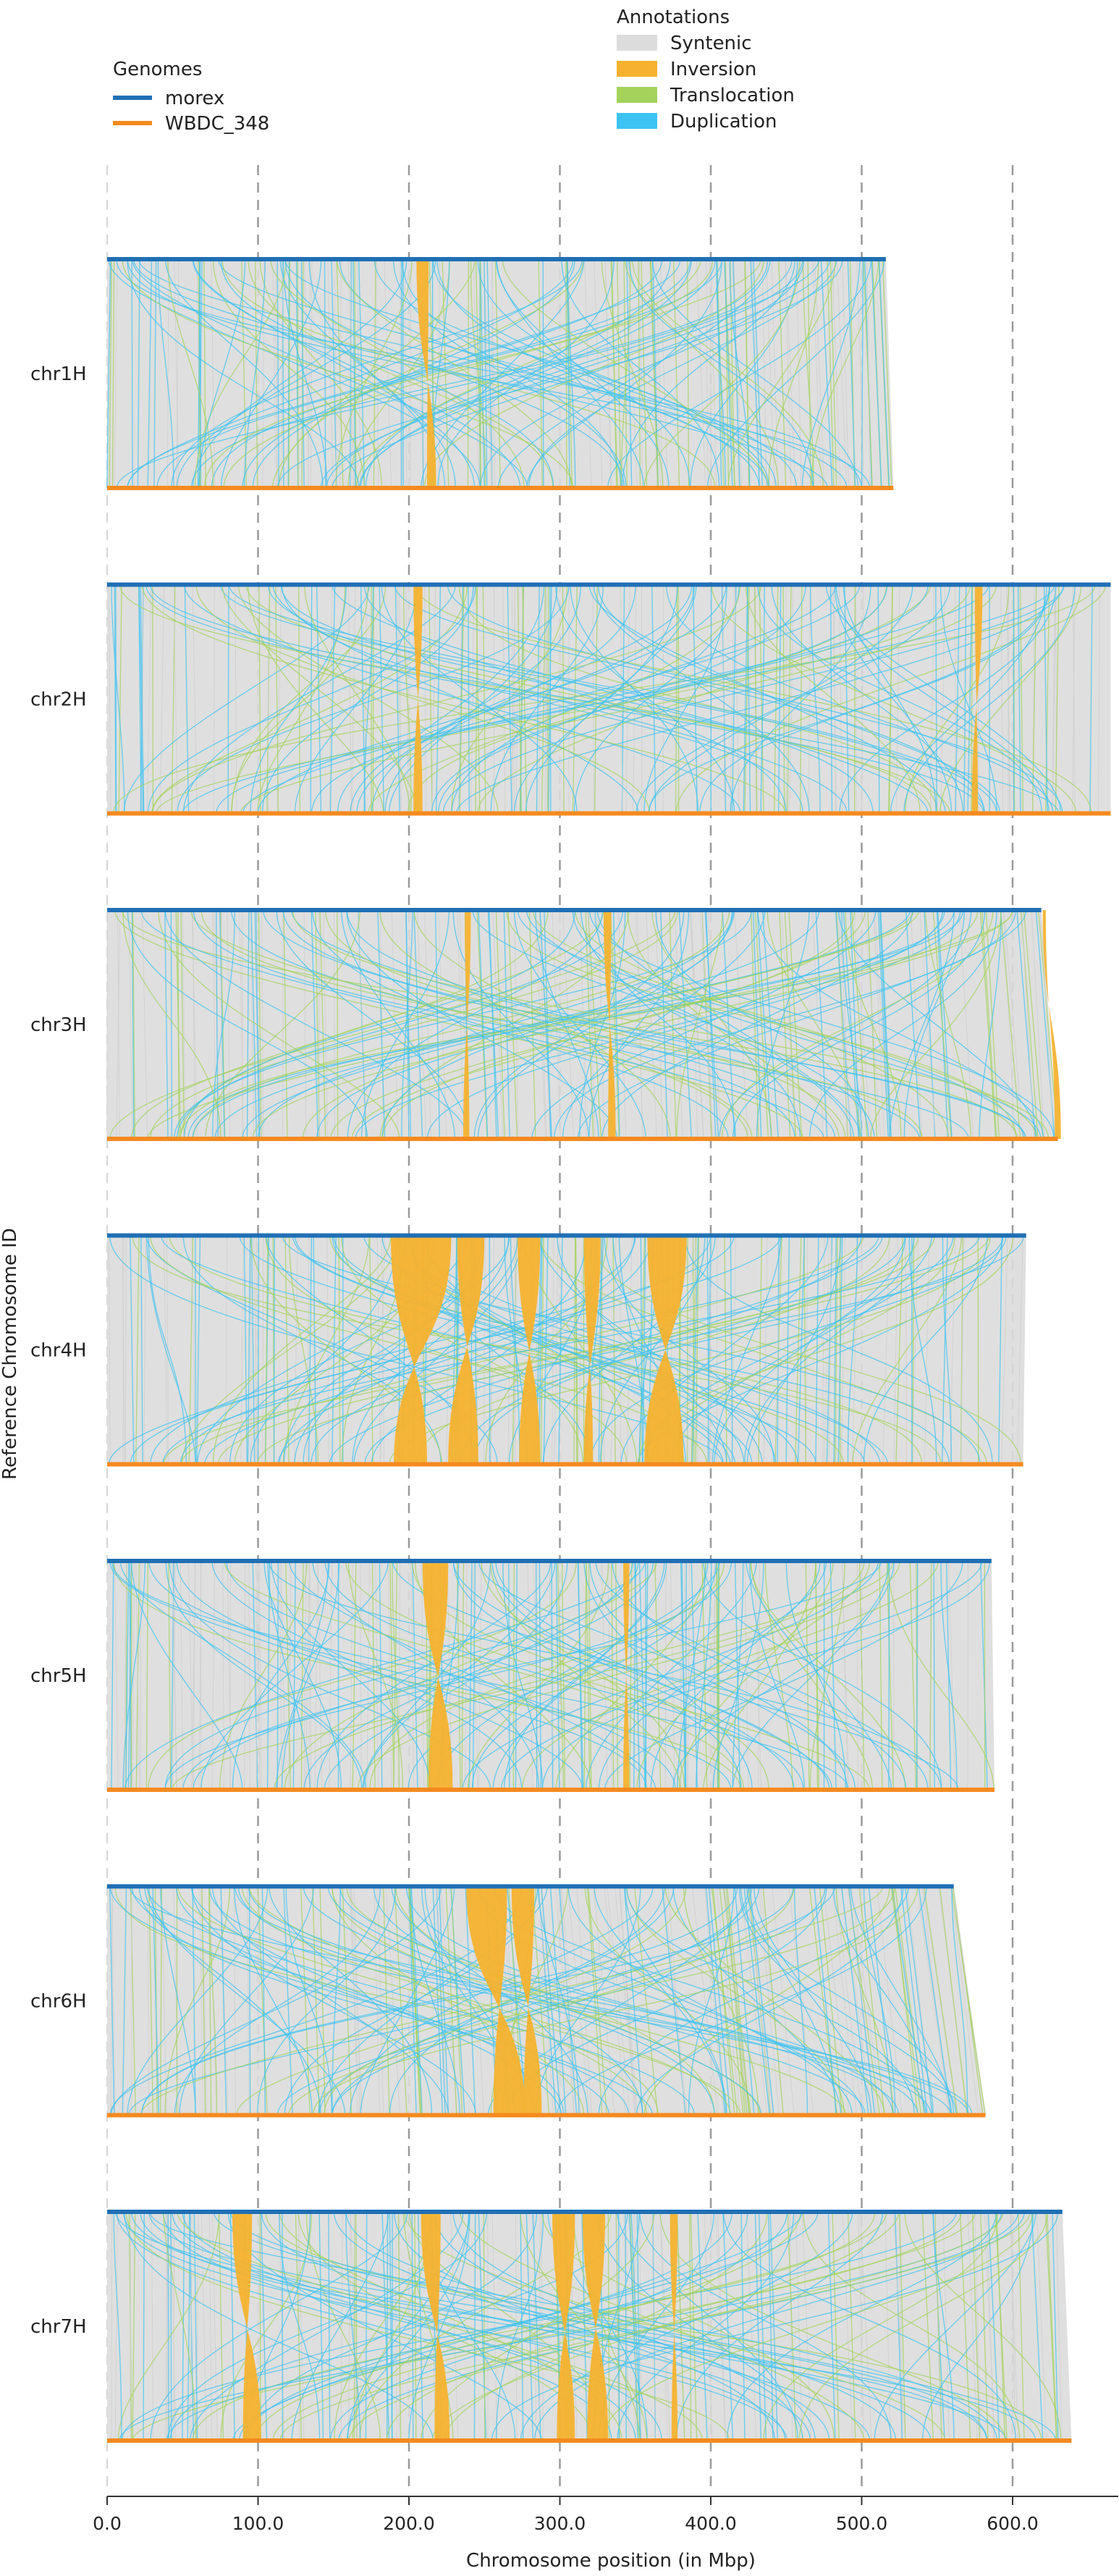 This screenshot has width=1119, height=2576. What do you see at coordinates (191, 97) in the screenshot?
I see `genomes-legend: Genomes morex WBDC_348` at bounding box center [191, 97].